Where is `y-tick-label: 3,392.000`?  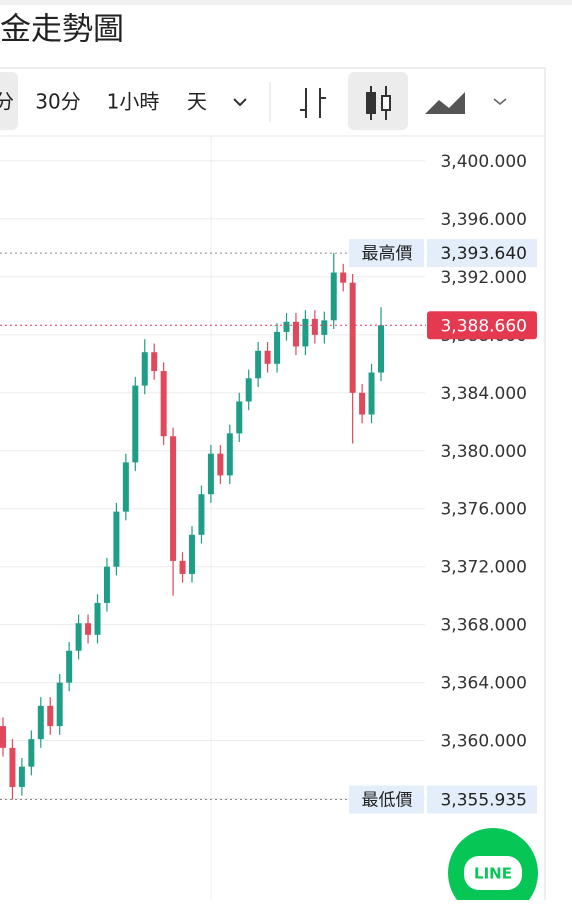
y-tick-label: 3,392.000 is located at coordinates (483, 278).